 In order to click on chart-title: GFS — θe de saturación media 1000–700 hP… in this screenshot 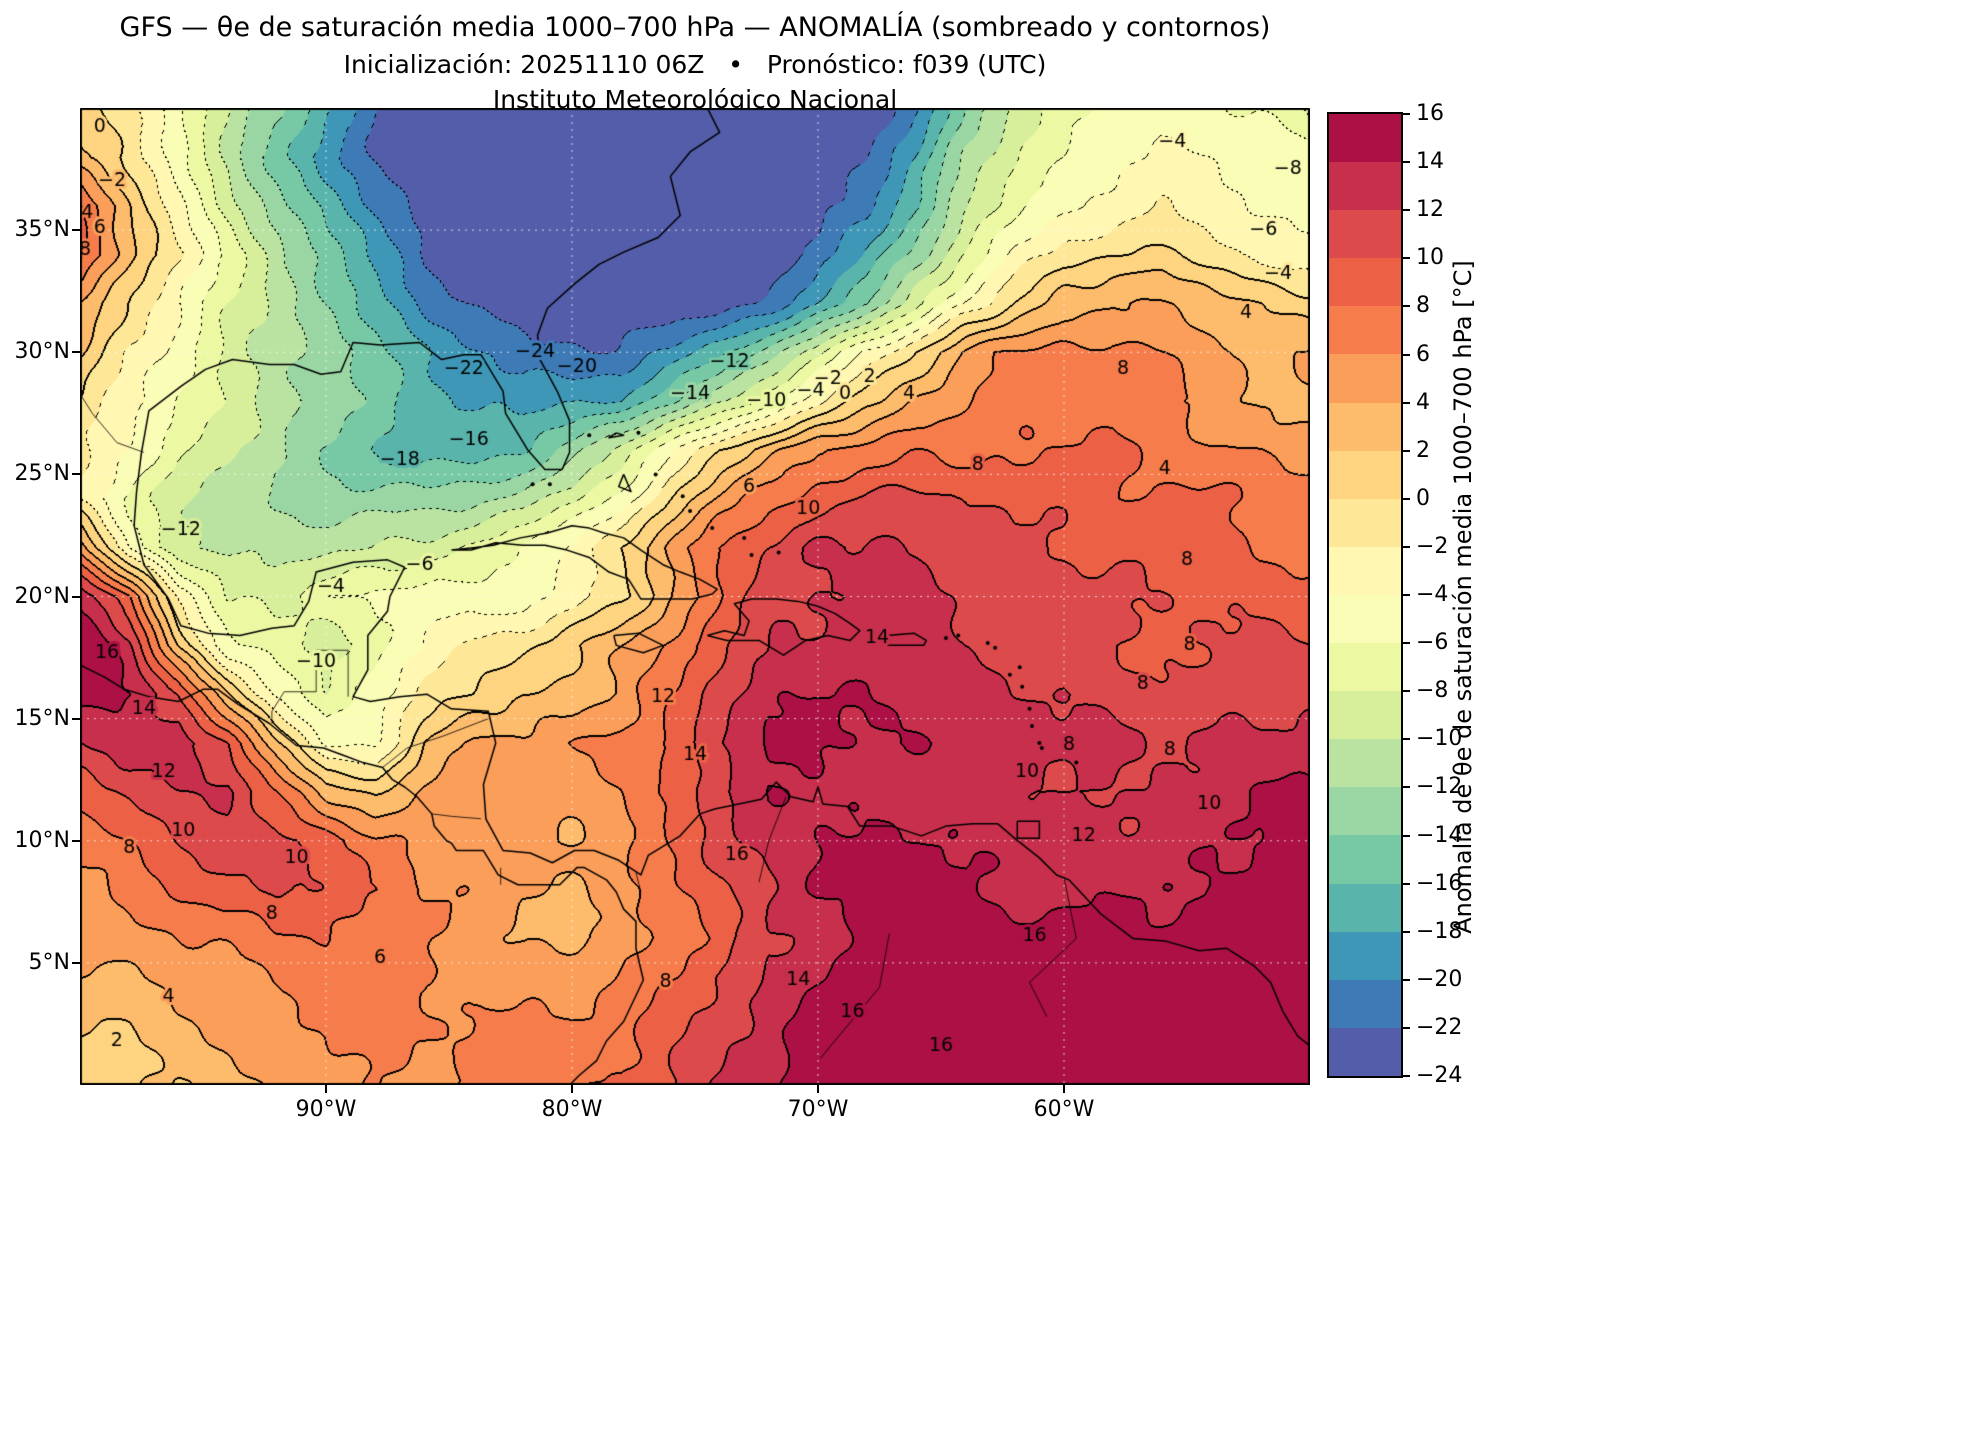, I will do `click(695, 27)`.